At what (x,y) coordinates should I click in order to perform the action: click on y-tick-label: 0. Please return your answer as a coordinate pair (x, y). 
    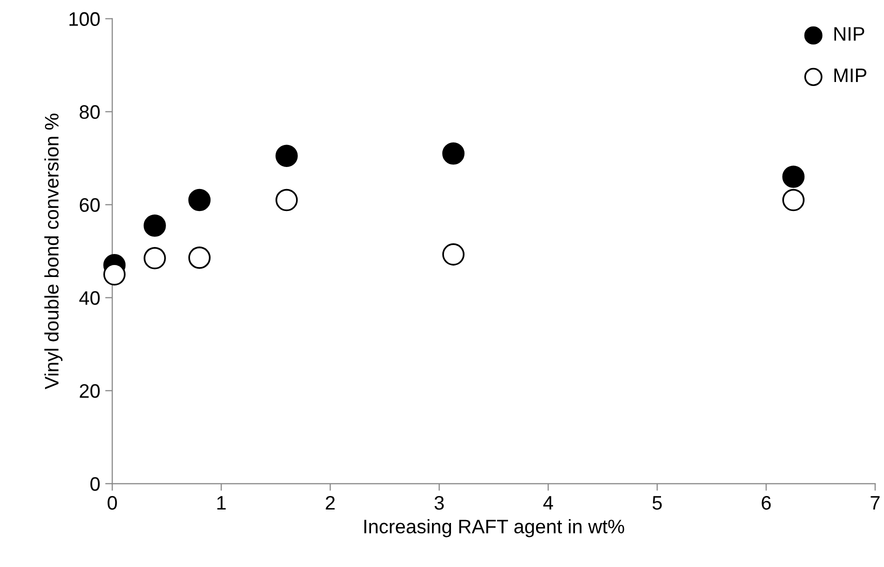
    Looking at the image, I should click on (95, 484).